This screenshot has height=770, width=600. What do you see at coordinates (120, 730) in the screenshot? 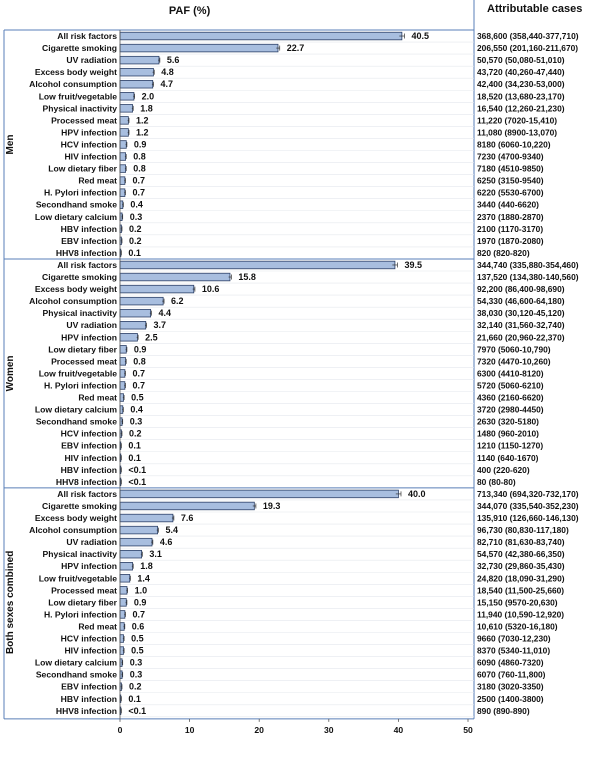
I see `x-tick-label: 0` at bounding box center [120, 730].